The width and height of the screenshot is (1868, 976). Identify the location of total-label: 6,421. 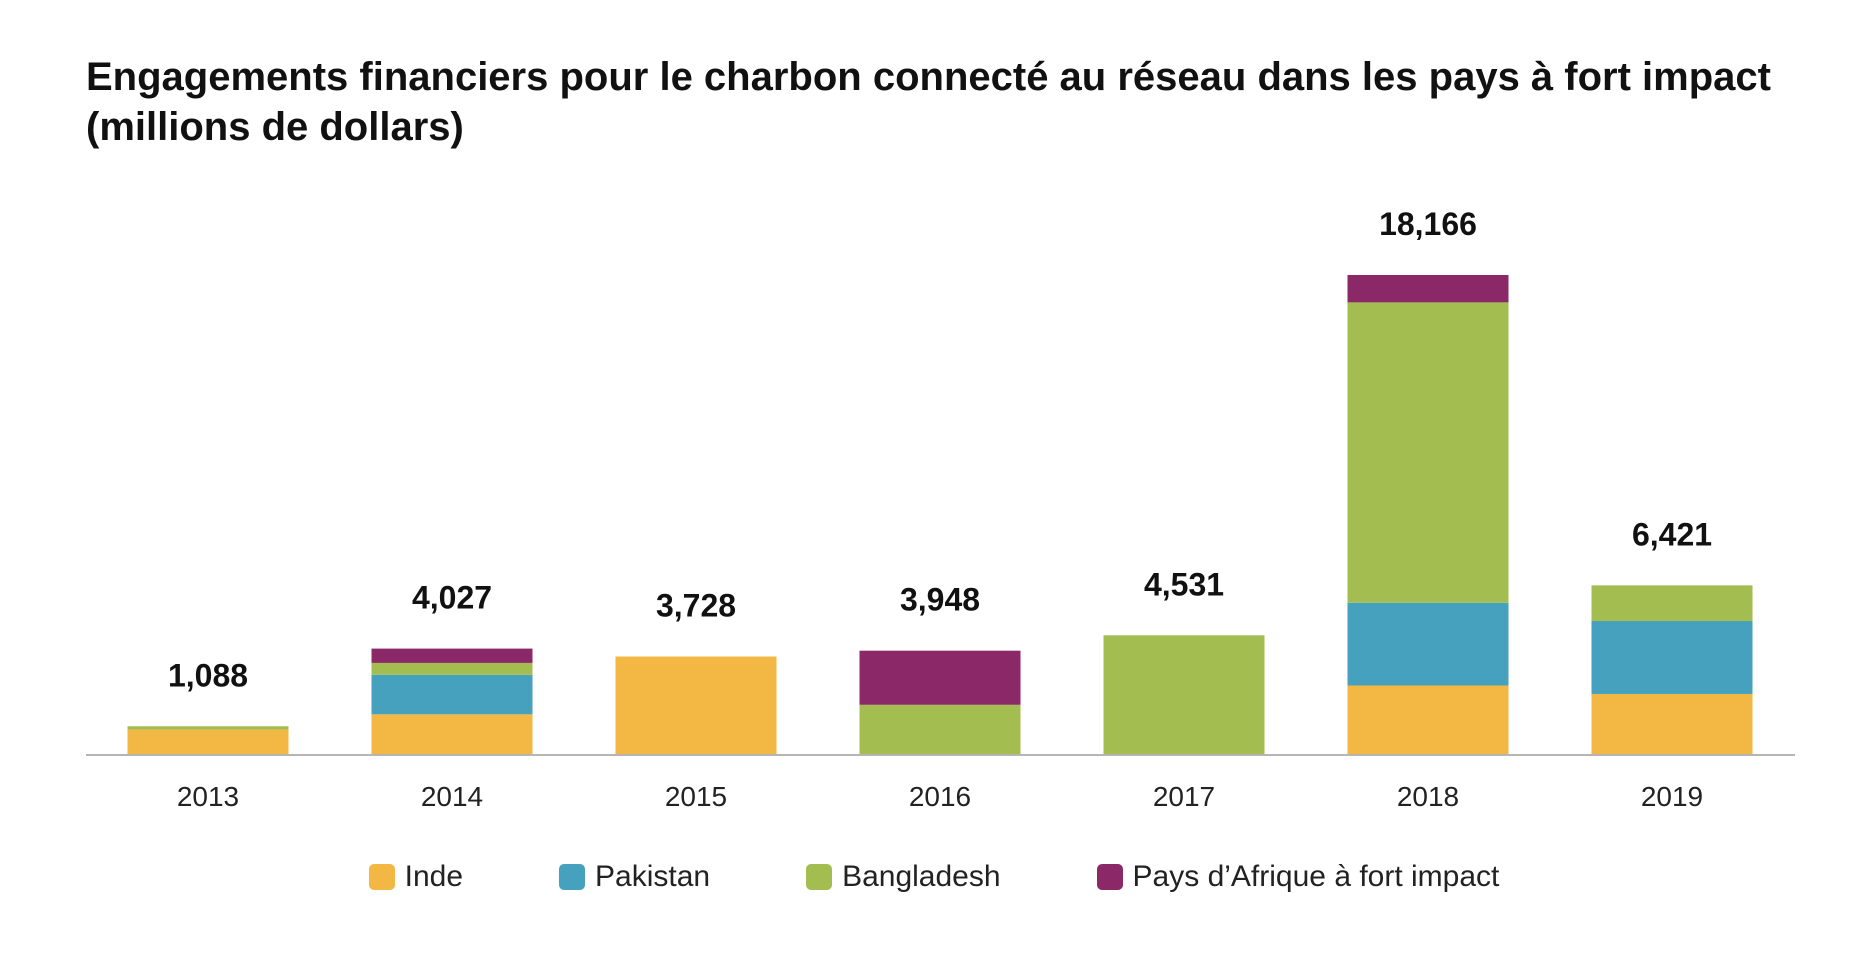
(1672, 534).